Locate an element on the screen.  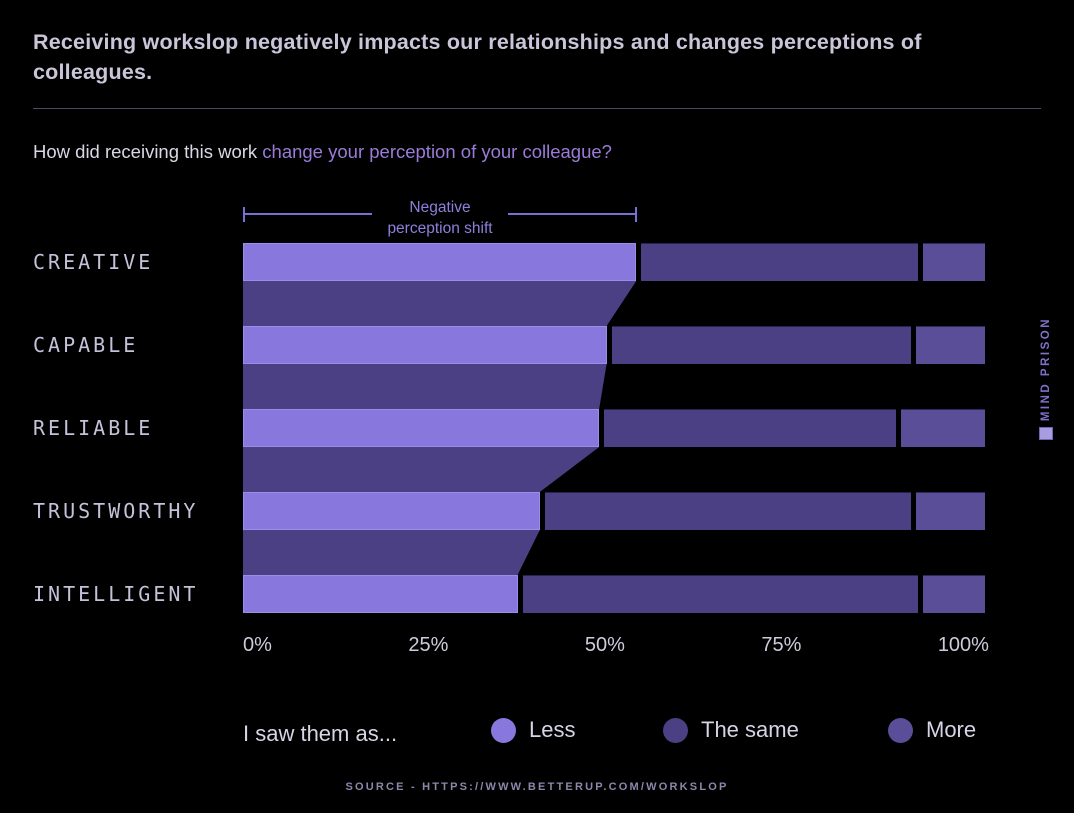
bar-row-capable is located at coordinates (614, 345).